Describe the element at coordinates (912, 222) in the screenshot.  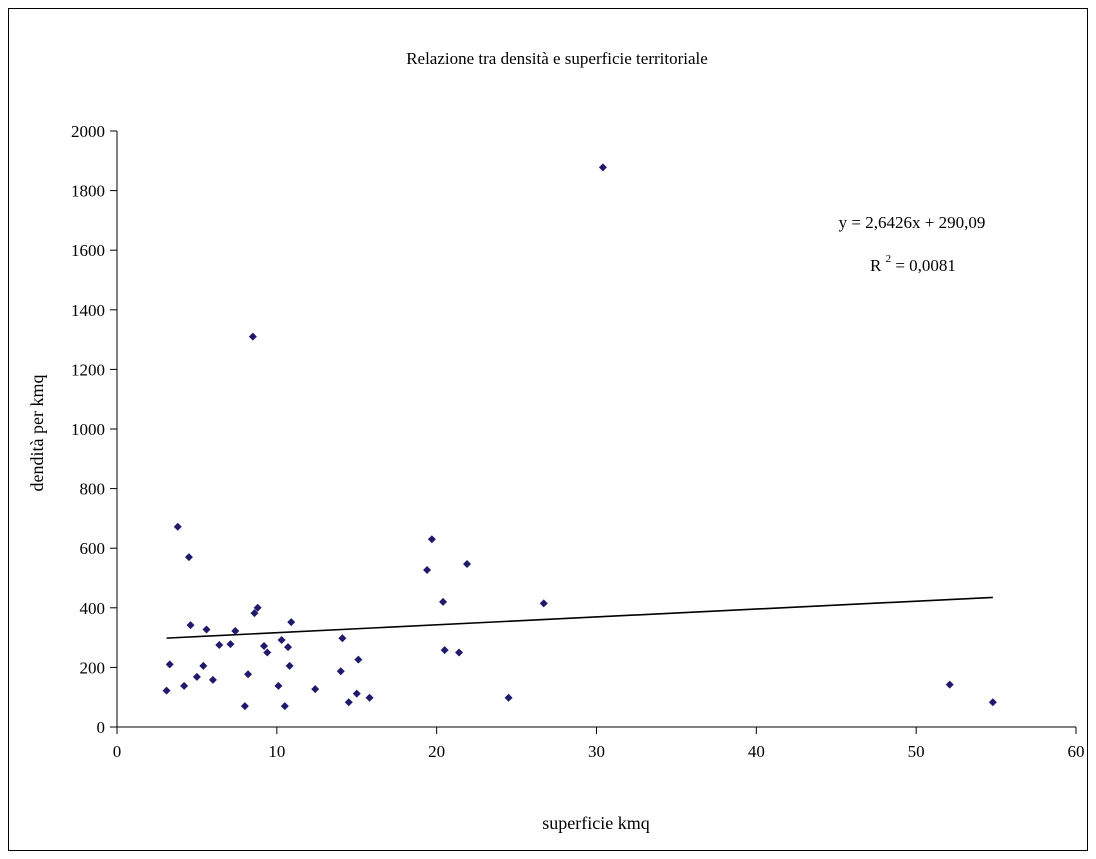
I see `trendline-equation: y = 2,6426x + 290,09` at that location.